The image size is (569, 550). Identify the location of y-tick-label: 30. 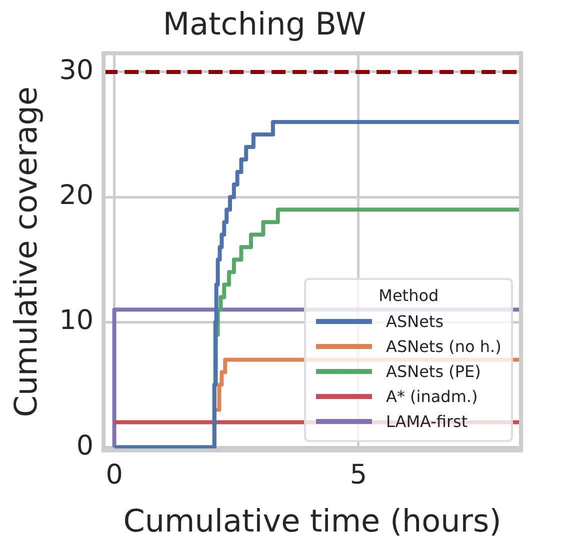
(76, 70).